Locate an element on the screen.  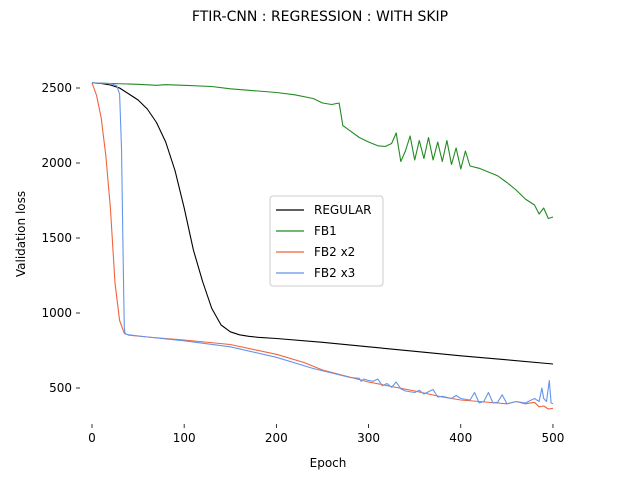
legend-label: FB2 x2 is located at coordinates (334, 252).